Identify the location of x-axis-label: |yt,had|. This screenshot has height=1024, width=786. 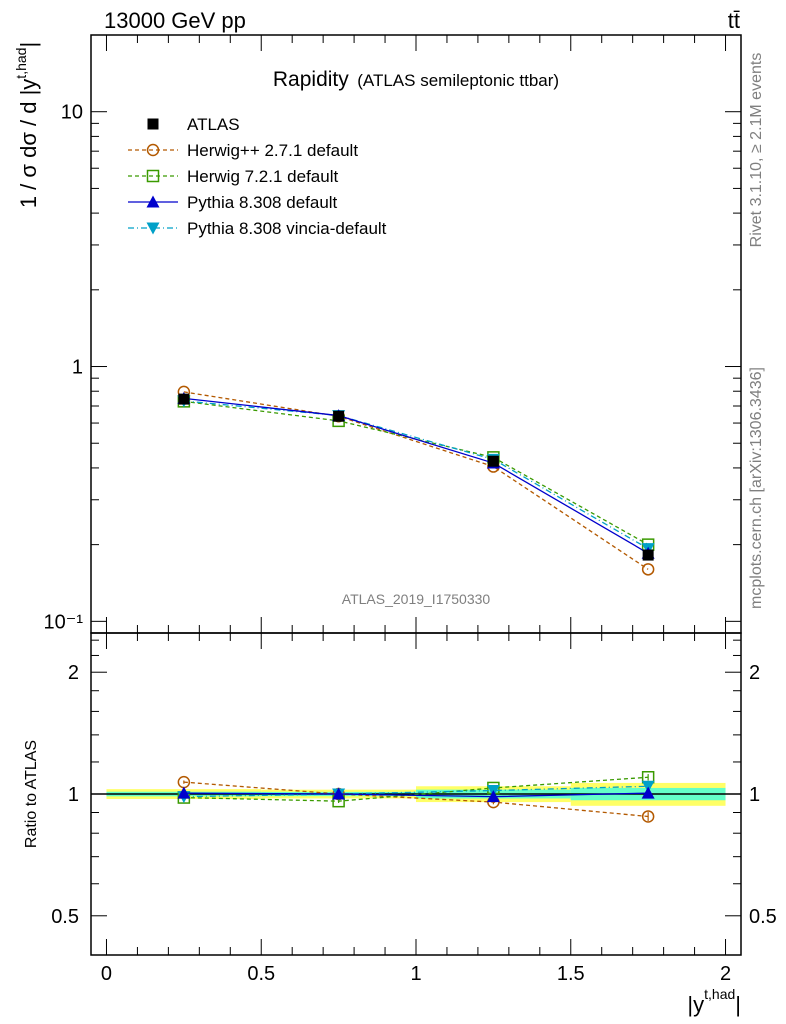
(714, 1001).